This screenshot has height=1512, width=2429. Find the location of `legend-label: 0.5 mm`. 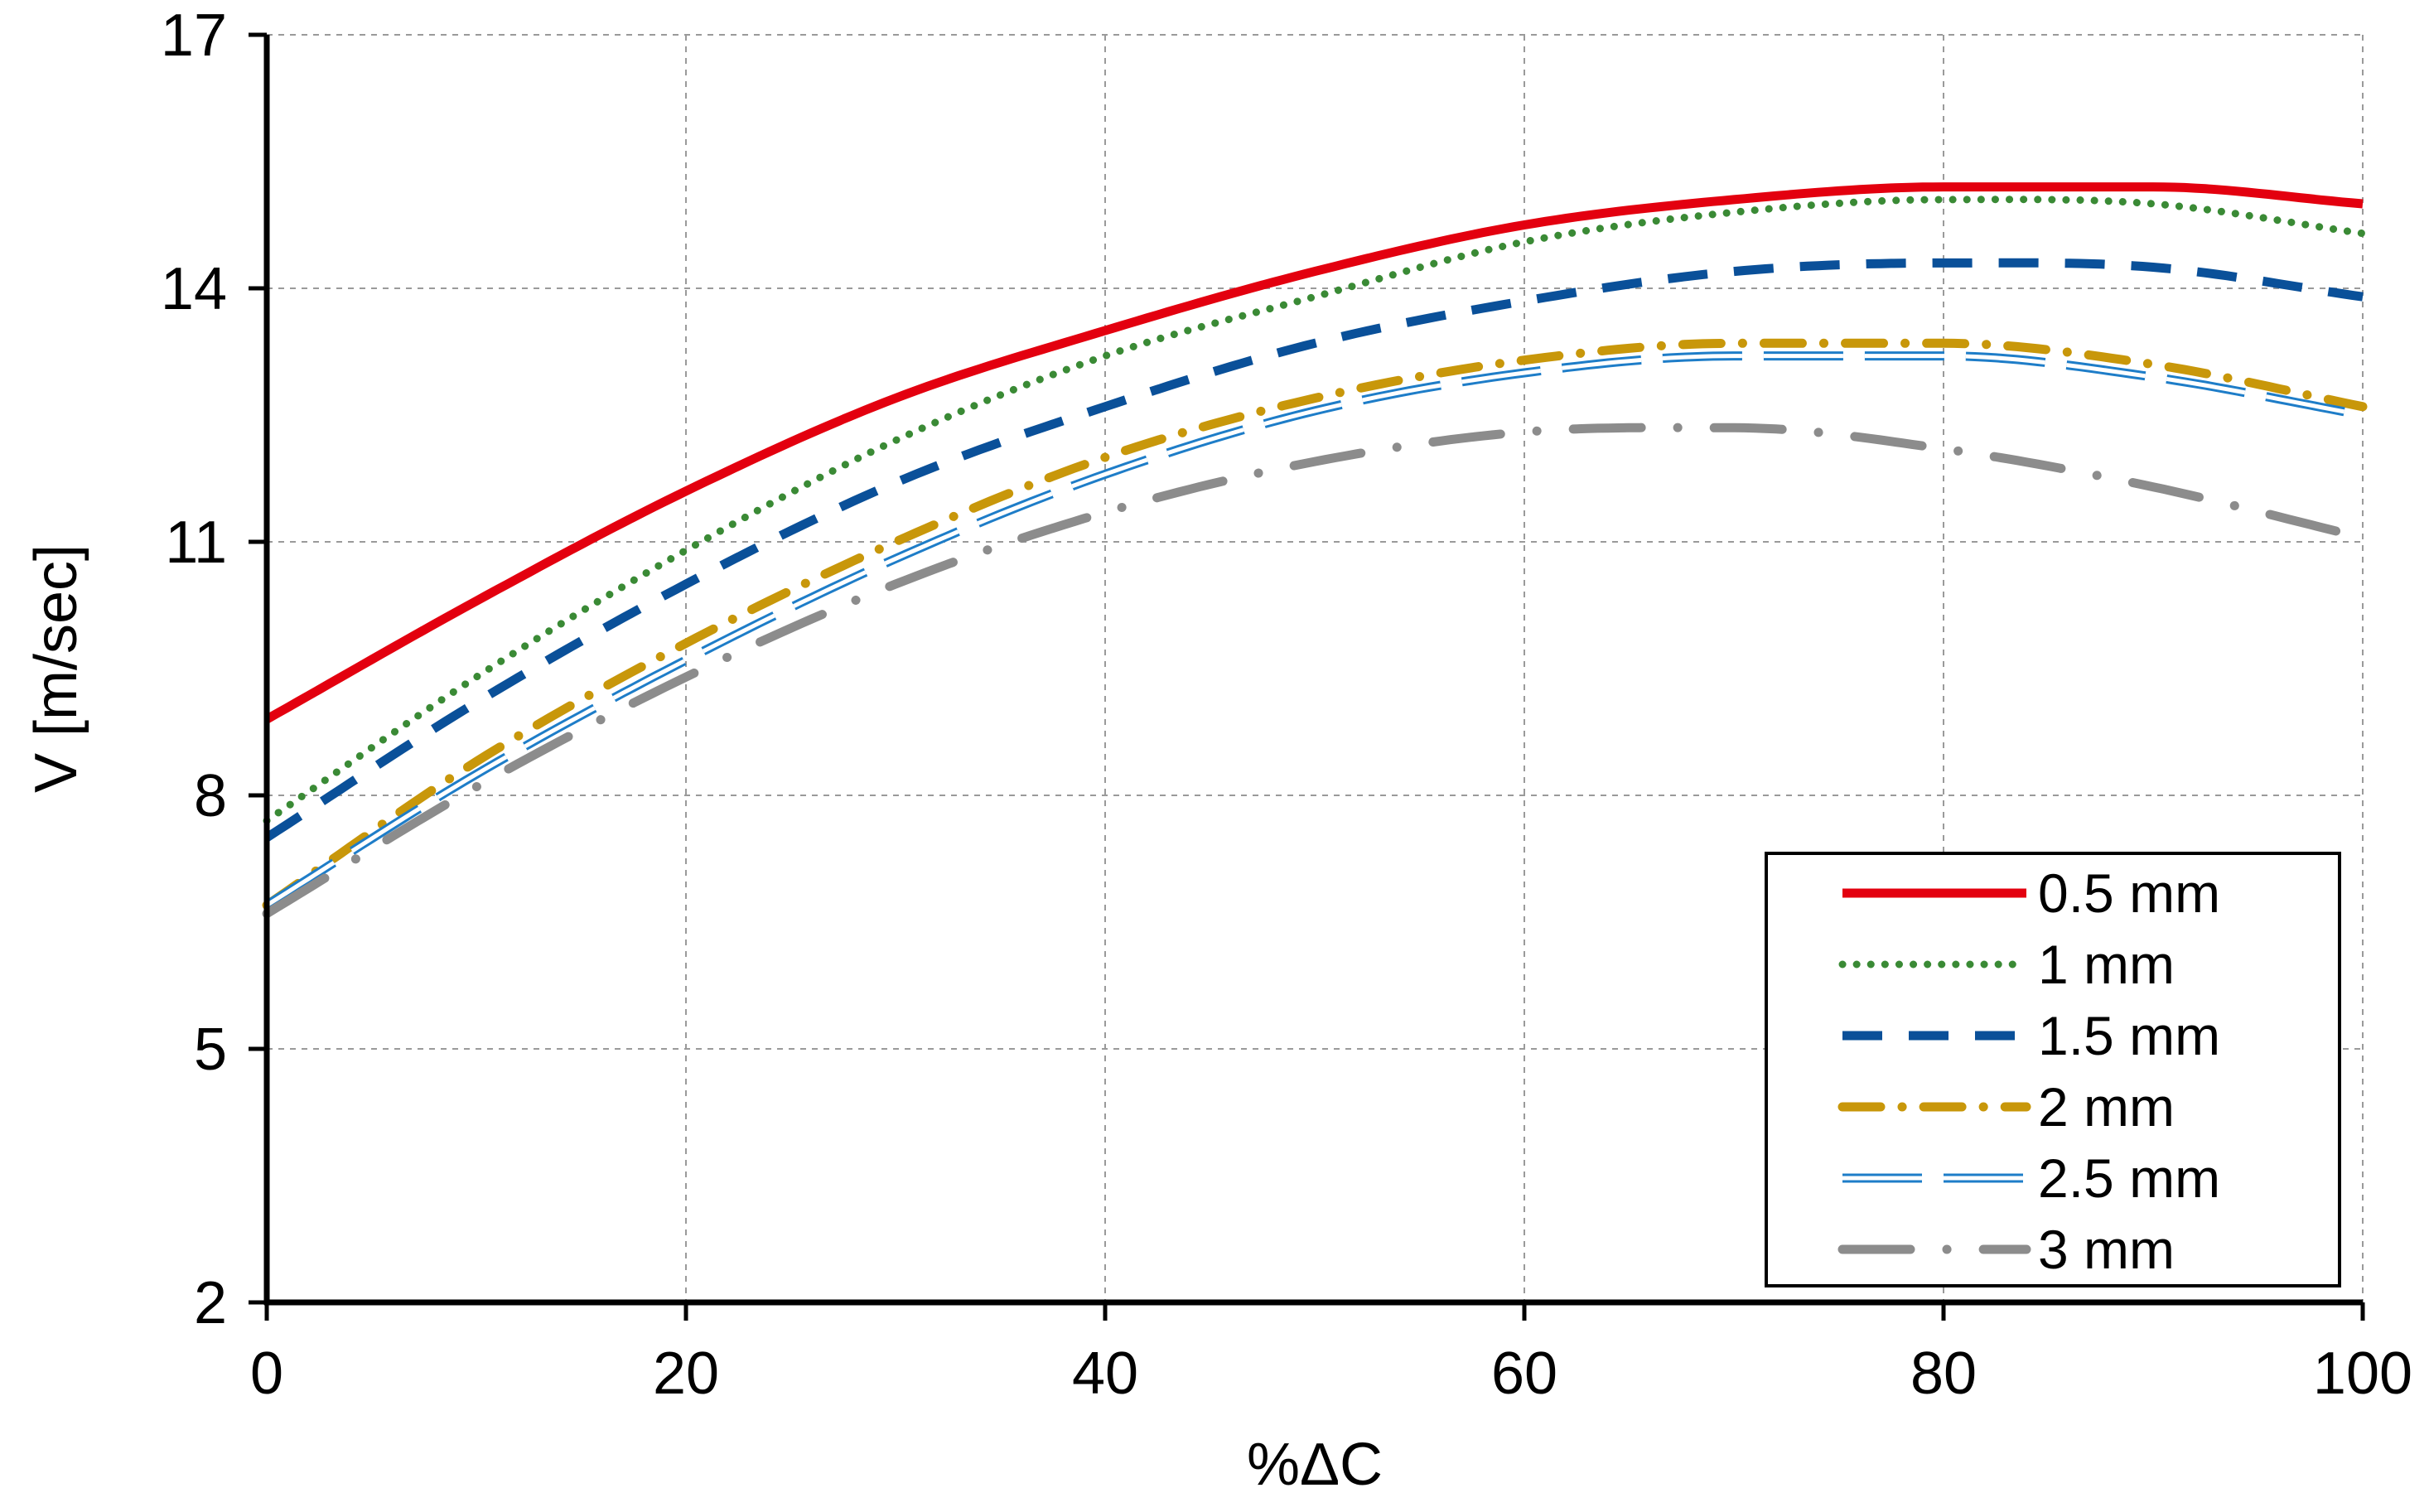

legend-label: 0.5 mm is located at coordinates (2129, 893).